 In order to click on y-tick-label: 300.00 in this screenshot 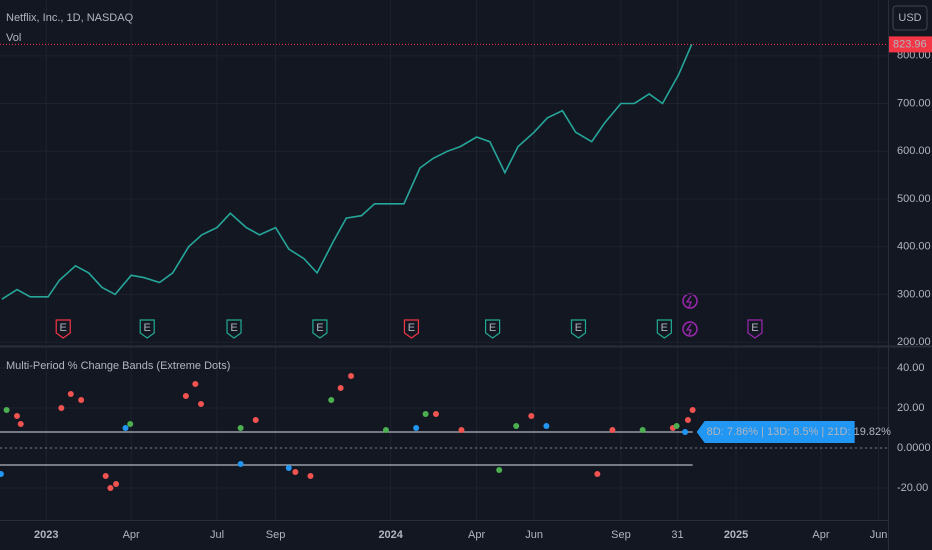, I will do `click(914, 294)`.